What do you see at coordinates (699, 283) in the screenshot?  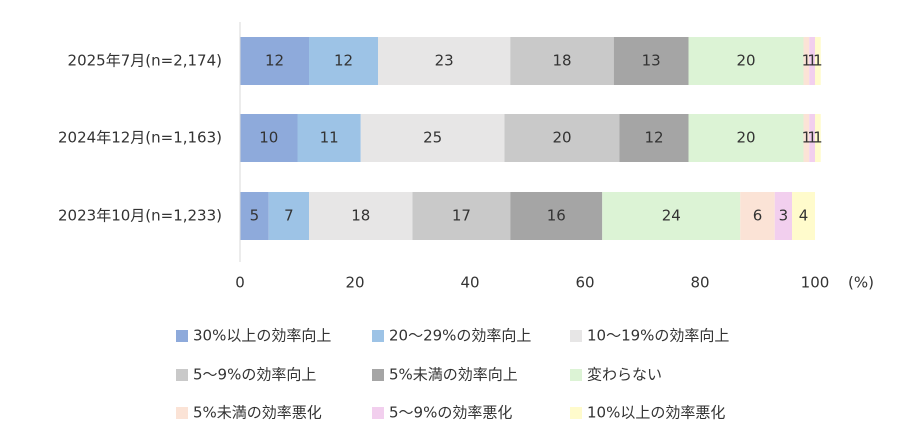 I see `x-tick-label: 80` at bounding box center [699, 283].